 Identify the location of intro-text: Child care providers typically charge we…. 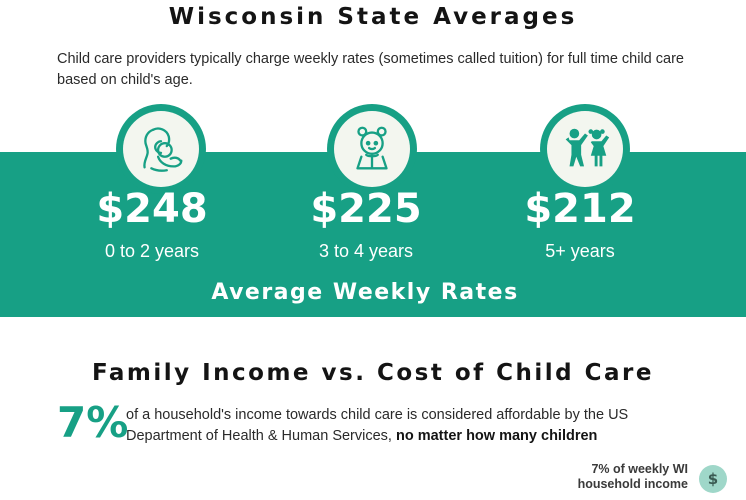
(370, 69).